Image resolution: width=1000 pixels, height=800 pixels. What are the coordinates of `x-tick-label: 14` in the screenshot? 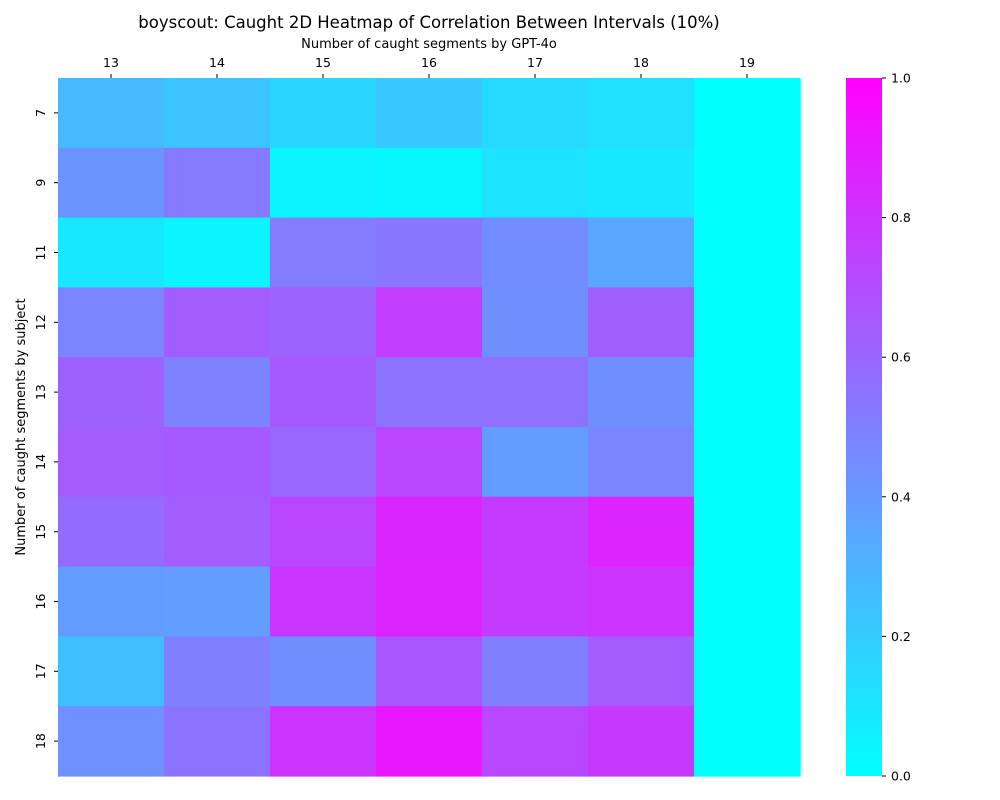 It's located at (217, 62).